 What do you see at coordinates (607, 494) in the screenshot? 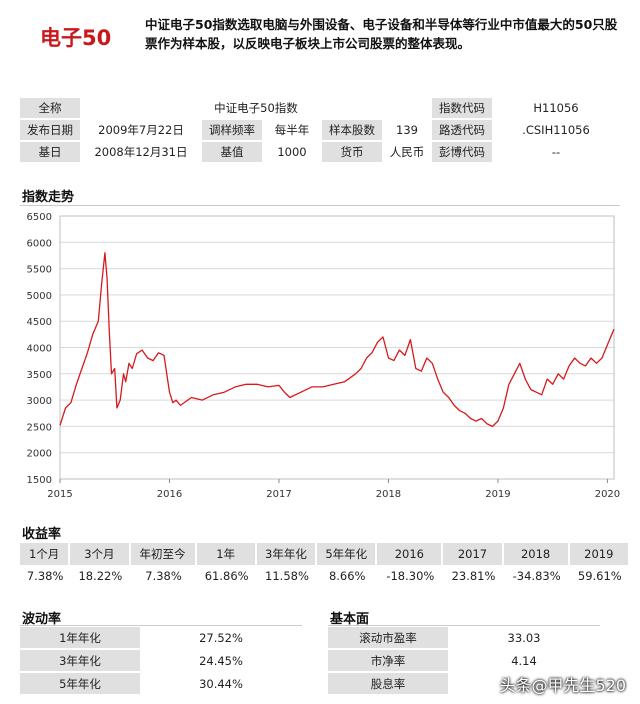
I see `x-tick-label: 2020` at bounding box center [607, 494].